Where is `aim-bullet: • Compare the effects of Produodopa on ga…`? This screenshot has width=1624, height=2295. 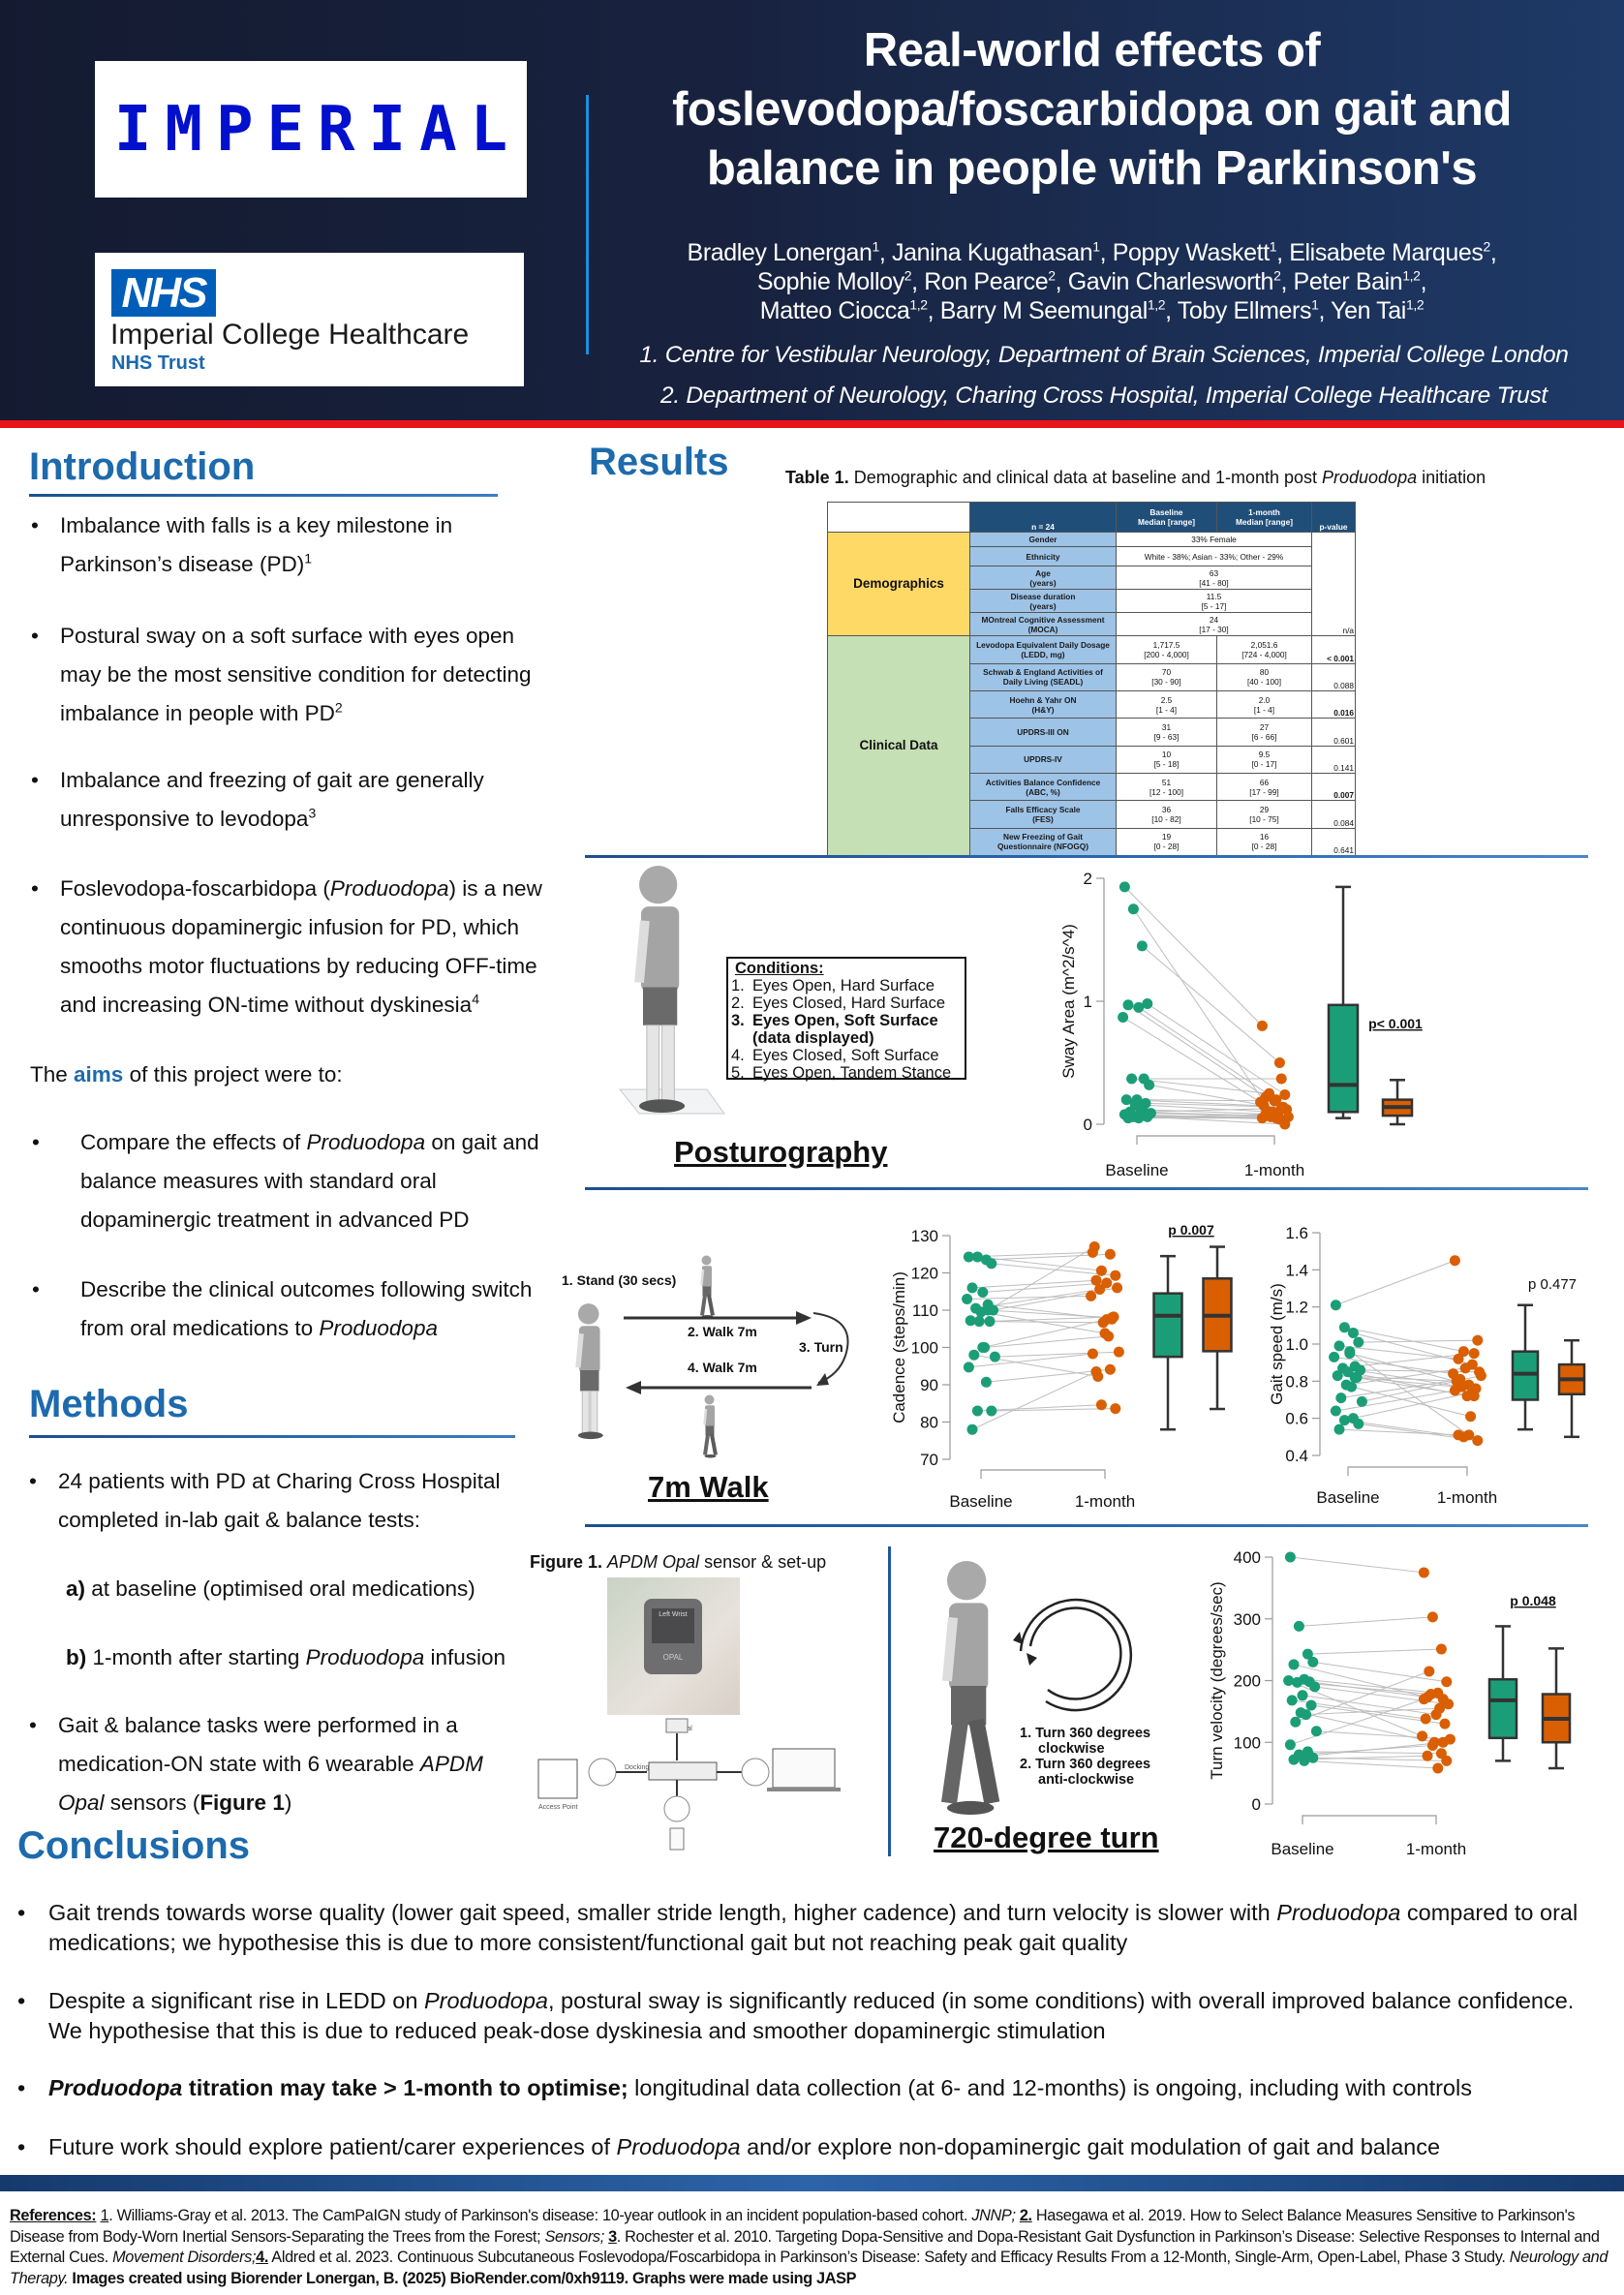 aim-bullet: • Compare the effects of Produodopa on ga… is located at coordinates (293, 1181).